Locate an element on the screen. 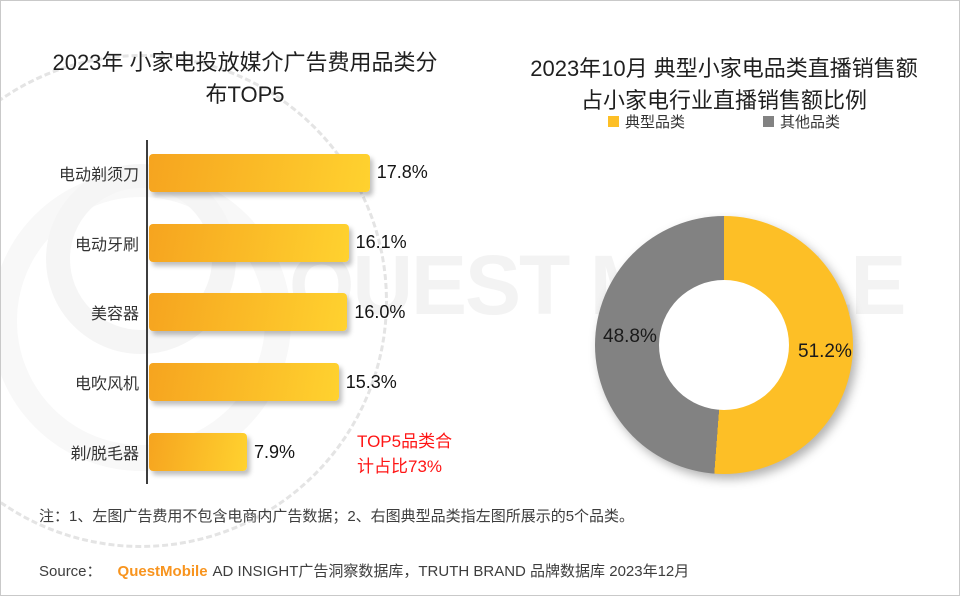 This screenshot has width=960, height=596. bar-row: 电吹风机 15.3% is located at coordinates (261, 382).